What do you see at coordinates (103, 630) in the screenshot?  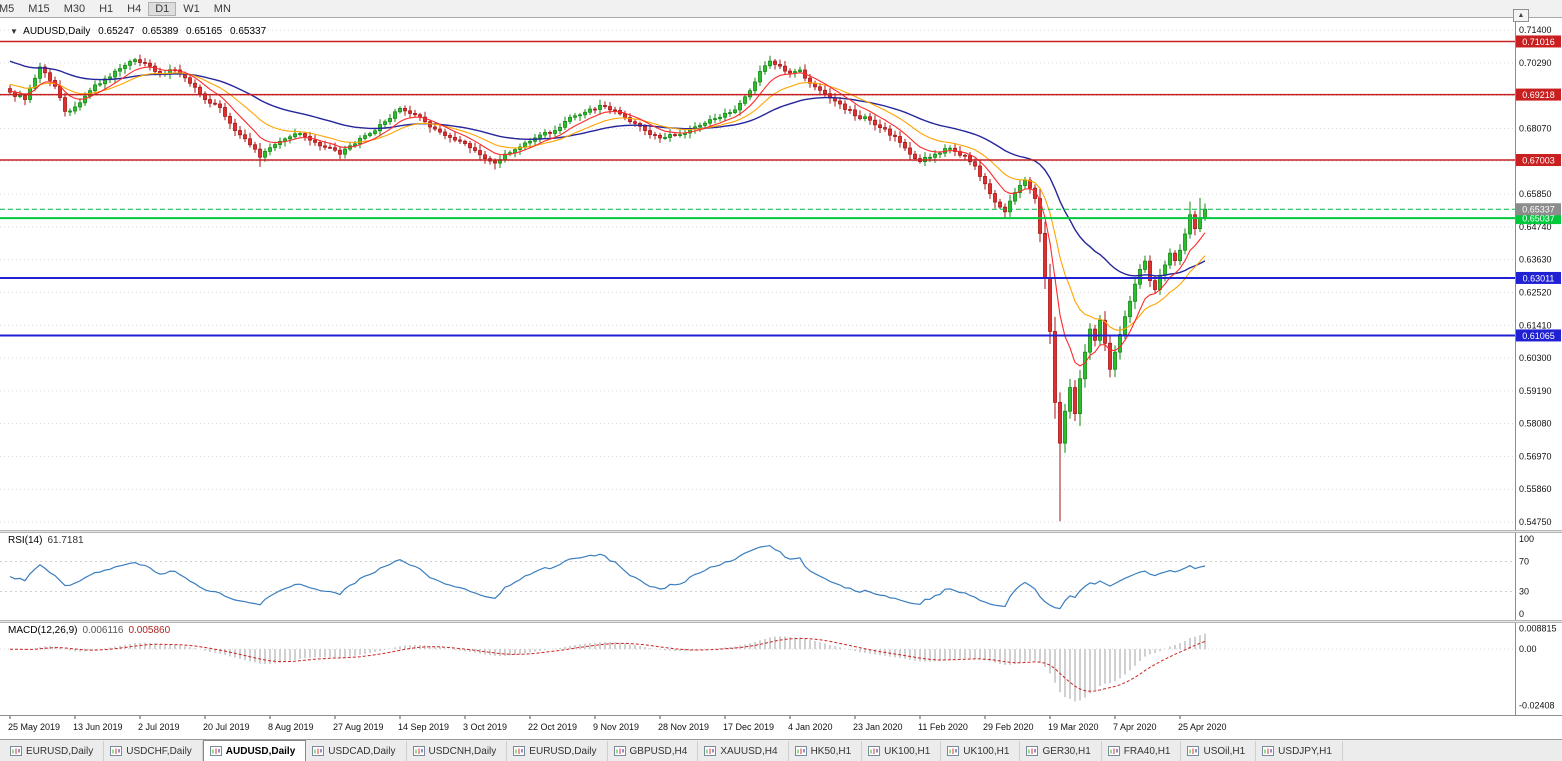 I see `macd-main-value: 0.006116` at bounding box center [103, 630].